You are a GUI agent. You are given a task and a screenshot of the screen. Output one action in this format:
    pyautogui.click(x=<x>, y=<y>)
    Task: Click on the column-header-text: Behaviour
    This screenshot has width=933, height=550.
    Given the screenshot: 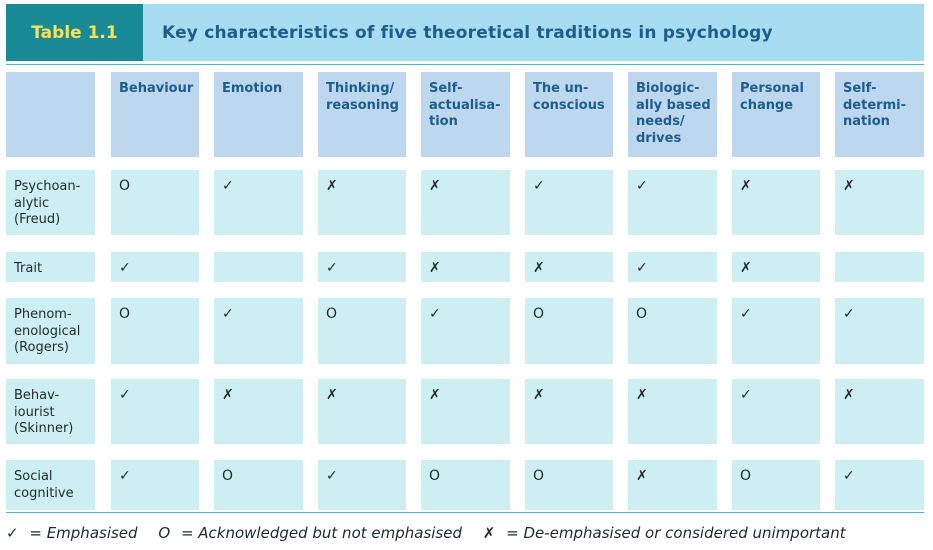 What is the action you would take?
    pyautogui.click(x=156, y=88)
    